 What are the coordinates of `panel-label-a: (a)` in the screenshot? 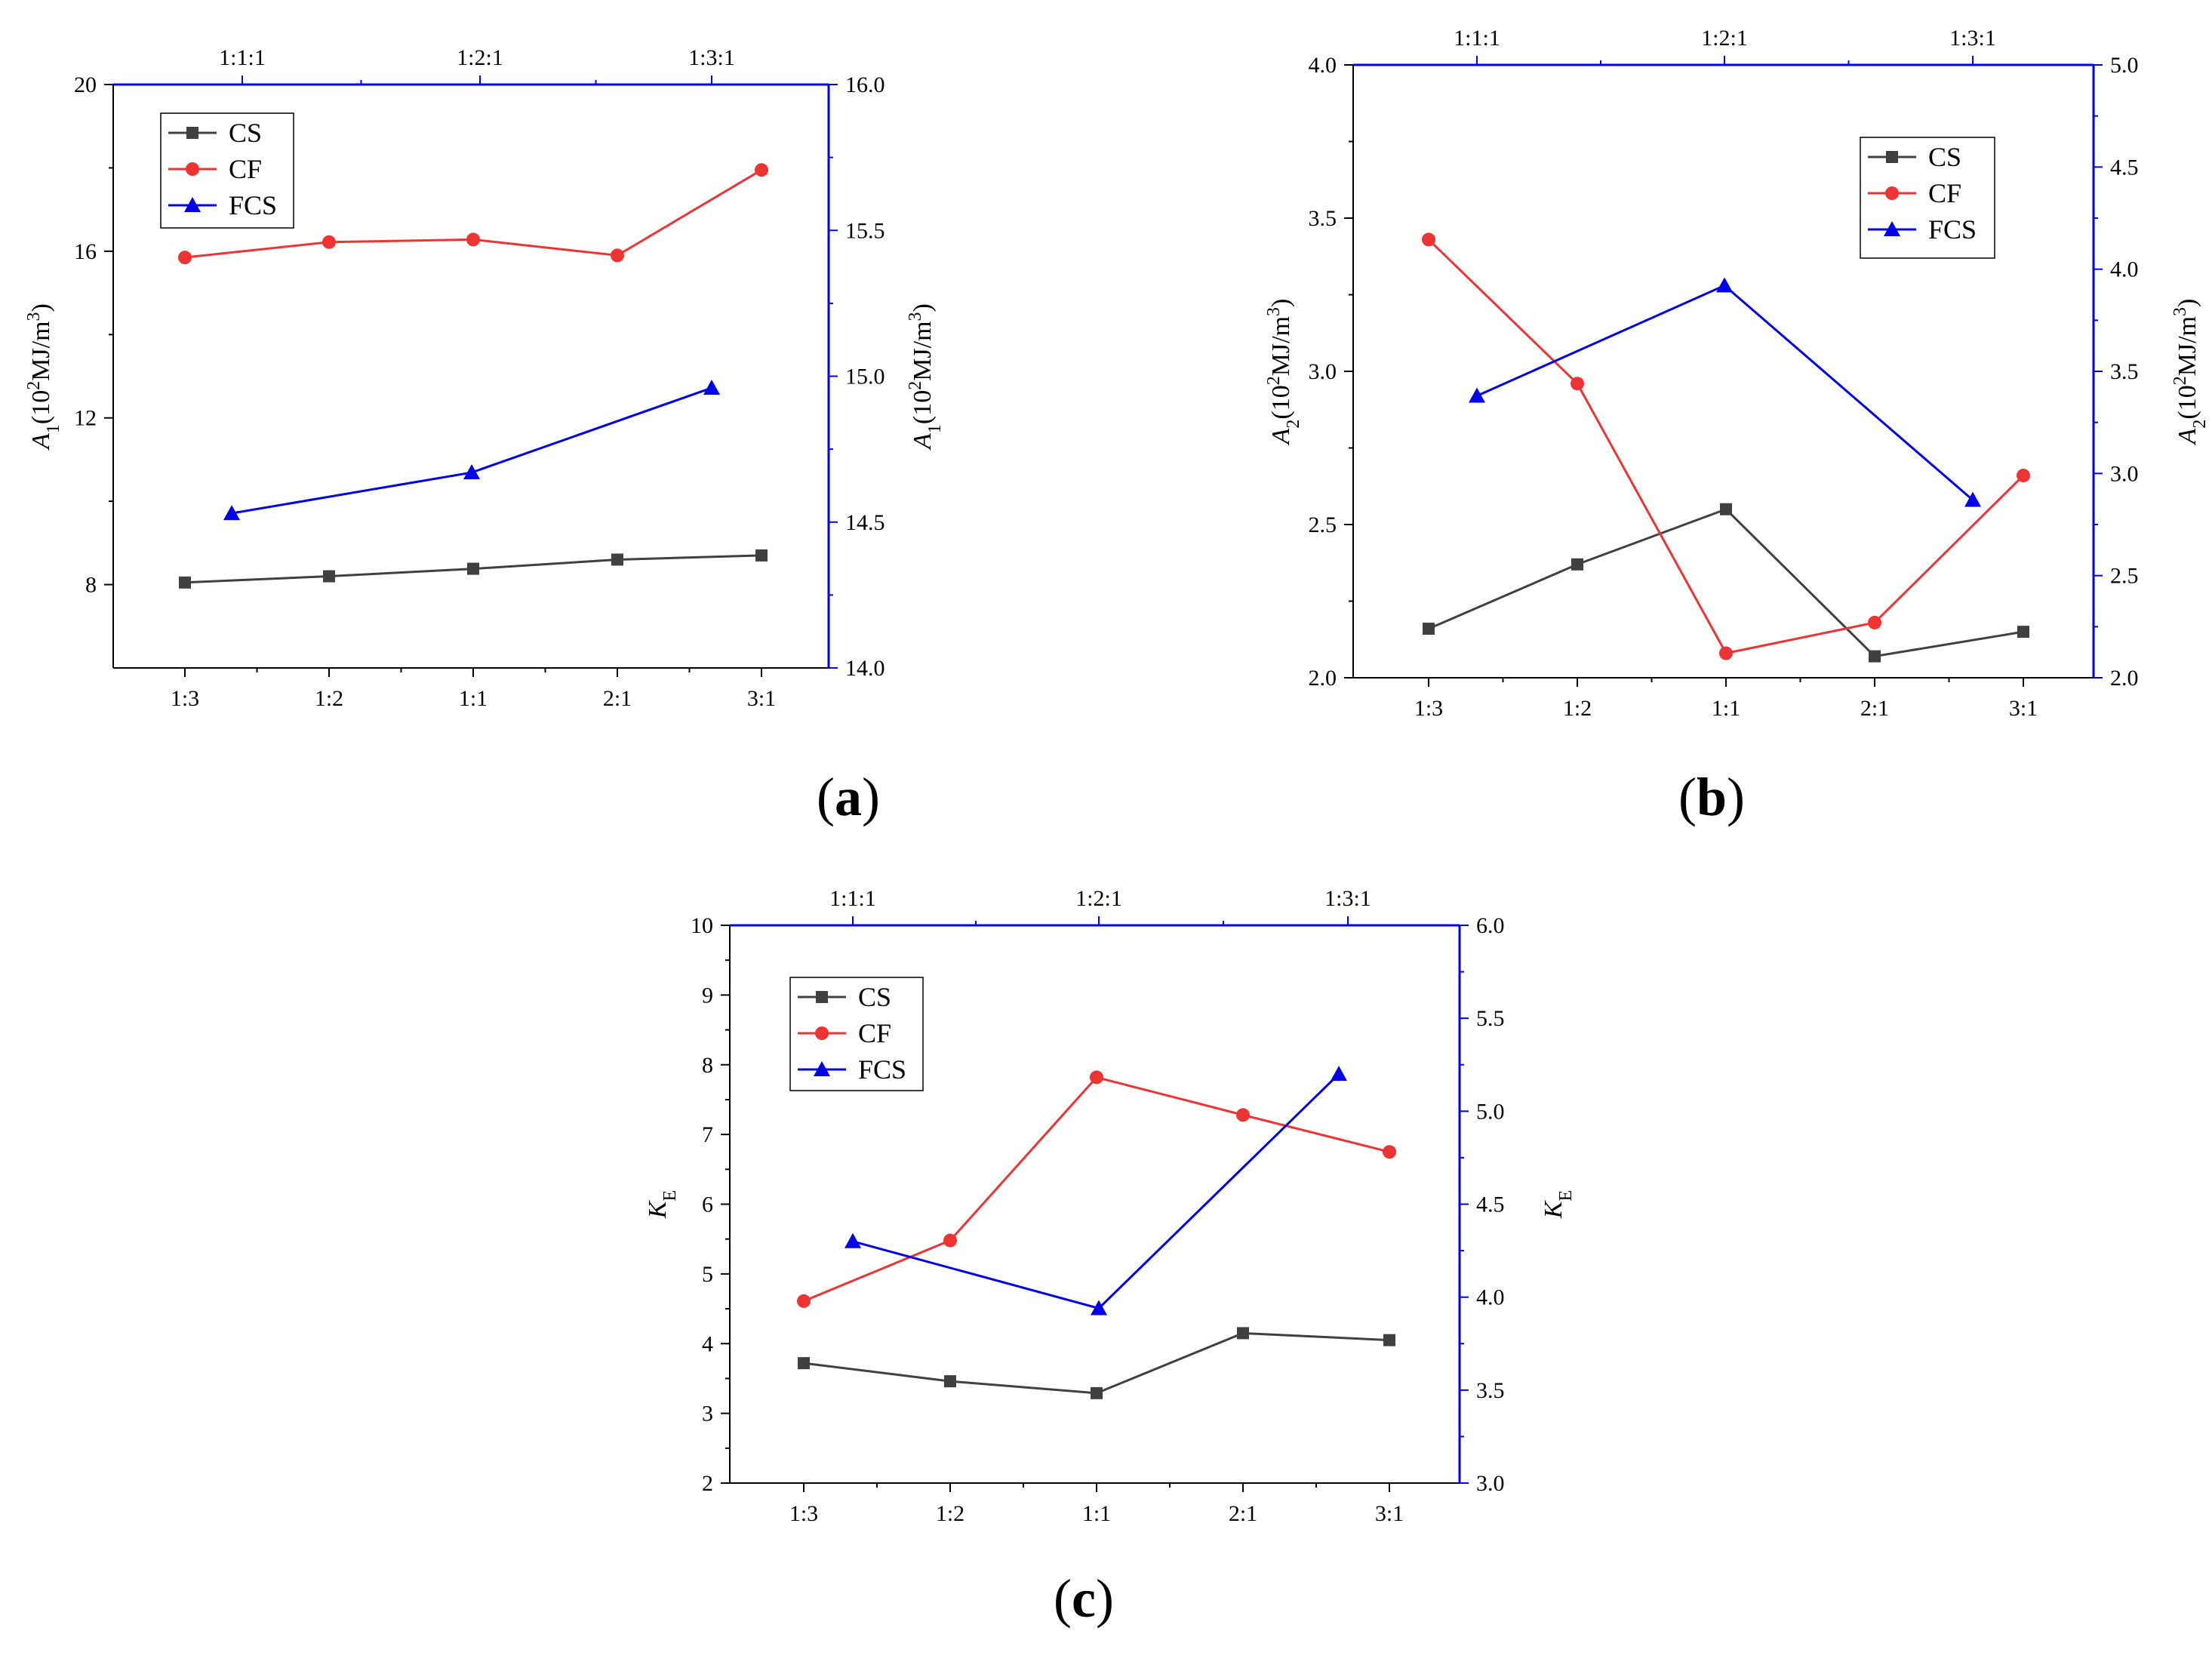 It's located at (849, 797).